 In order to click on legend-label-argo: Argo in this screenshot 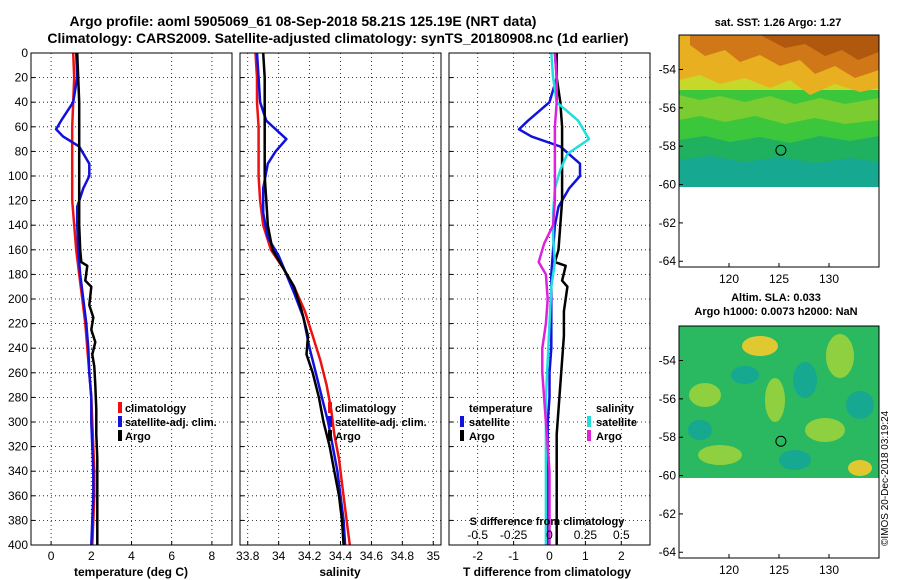, I will do `click(138, 437)`.